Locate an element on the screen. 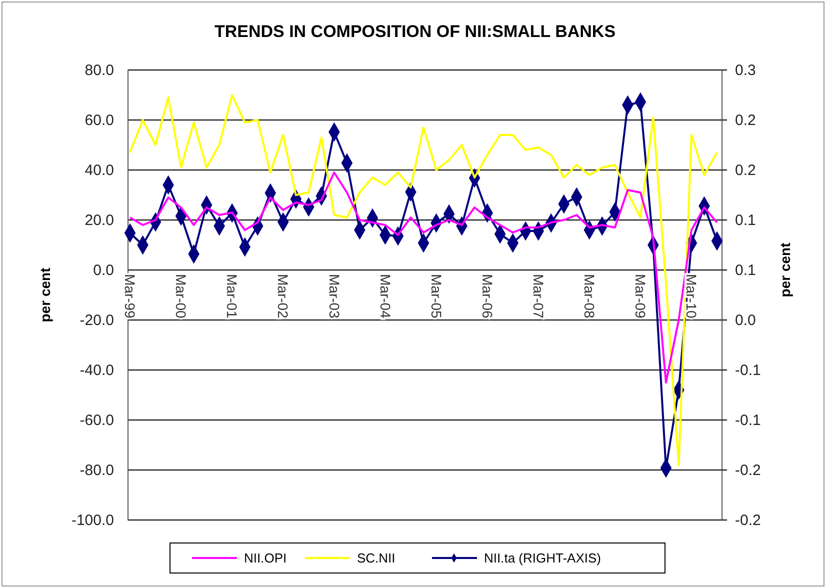  y-tick-label: 80.0 is located at coordinates (99, 70).